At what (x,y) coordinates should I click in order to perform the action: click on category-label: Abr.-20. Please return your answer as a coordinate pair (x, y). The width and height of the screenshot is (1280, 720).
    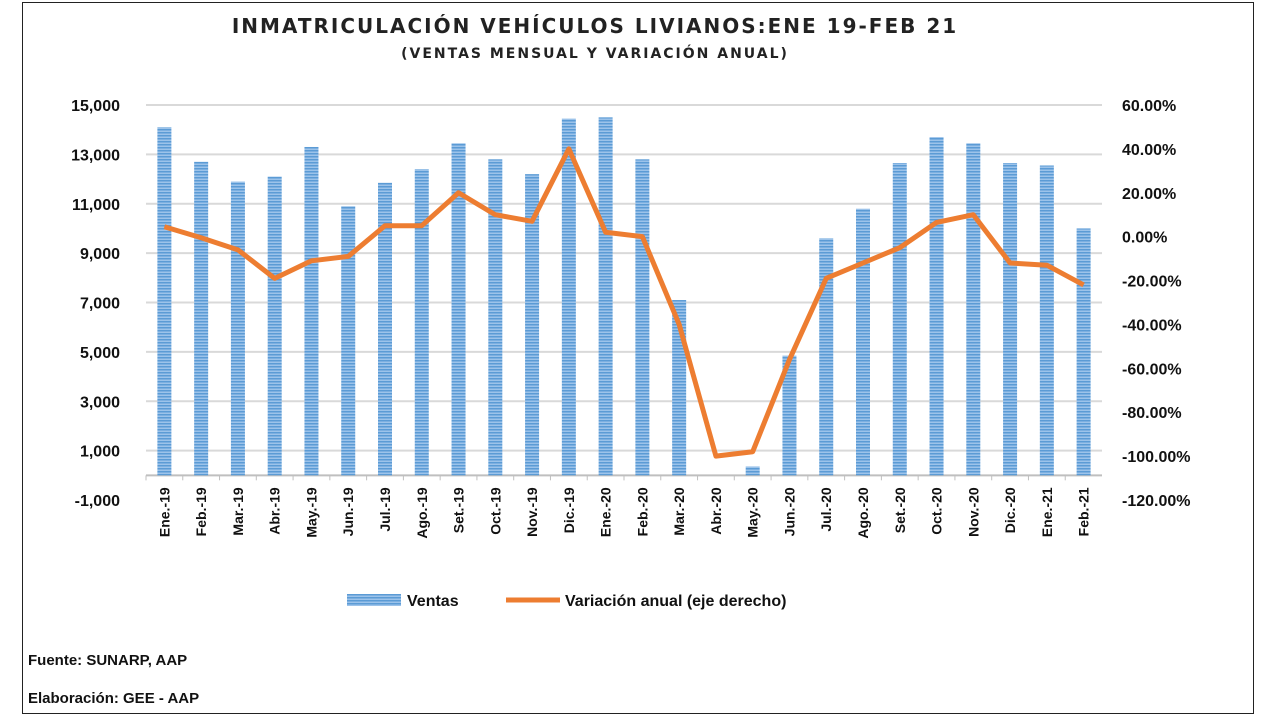
    Looking at the image, I should click on (716, 511).